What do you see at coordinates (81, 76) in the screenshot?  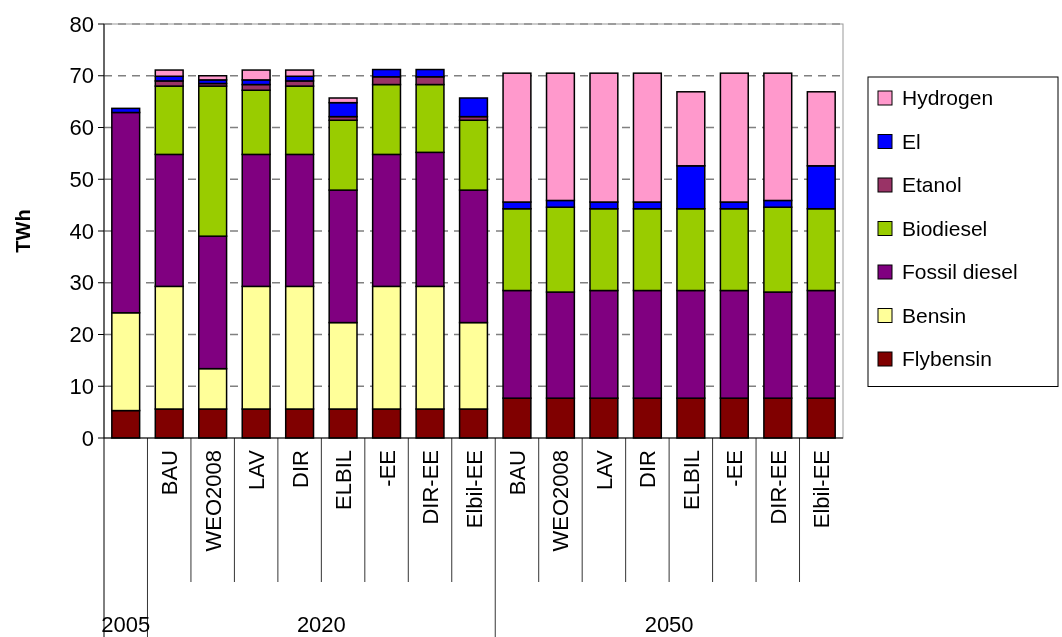 I see `y-tick-label: 70` at bounding box center [81, 76].